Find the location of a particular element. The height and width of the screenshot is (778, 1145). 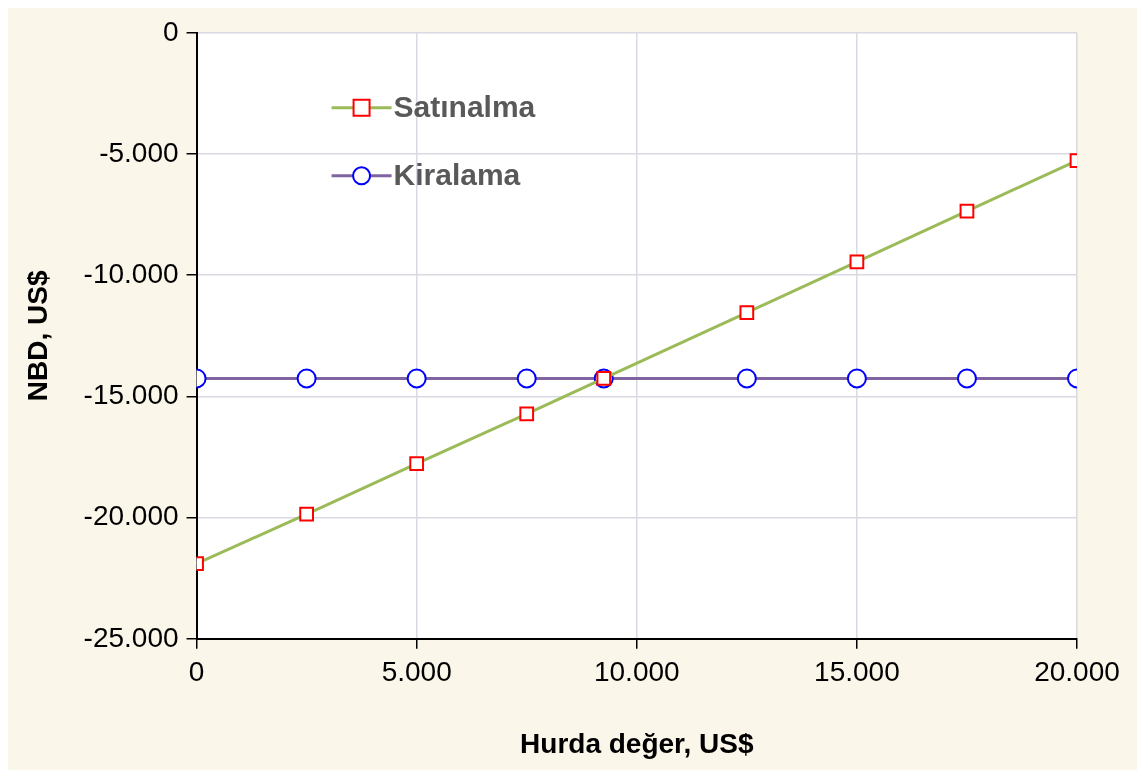

legend-label: Kiralama is located at coordinates (457, 175).